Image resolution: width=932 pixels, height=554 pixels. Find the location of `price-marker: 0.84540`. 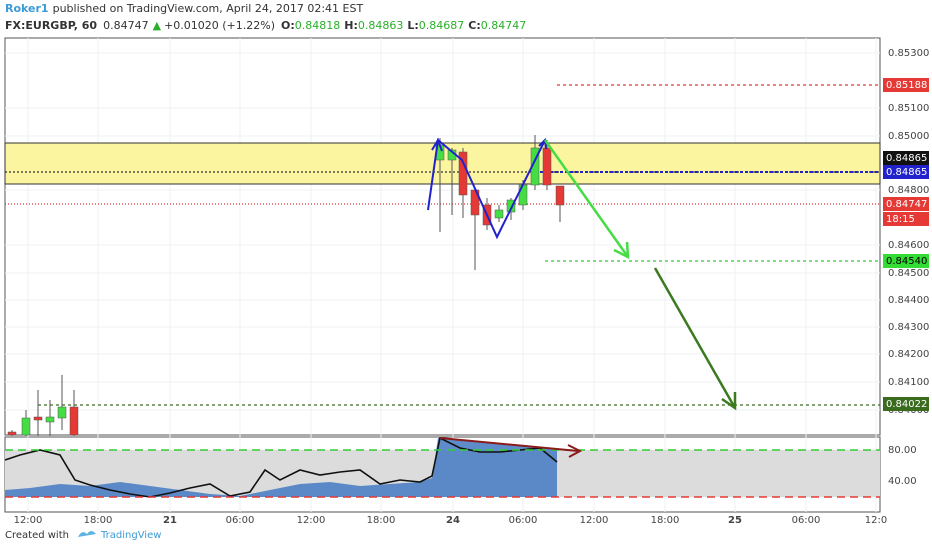

price-marker: 0.84540 is located at coordinates (906, 261).